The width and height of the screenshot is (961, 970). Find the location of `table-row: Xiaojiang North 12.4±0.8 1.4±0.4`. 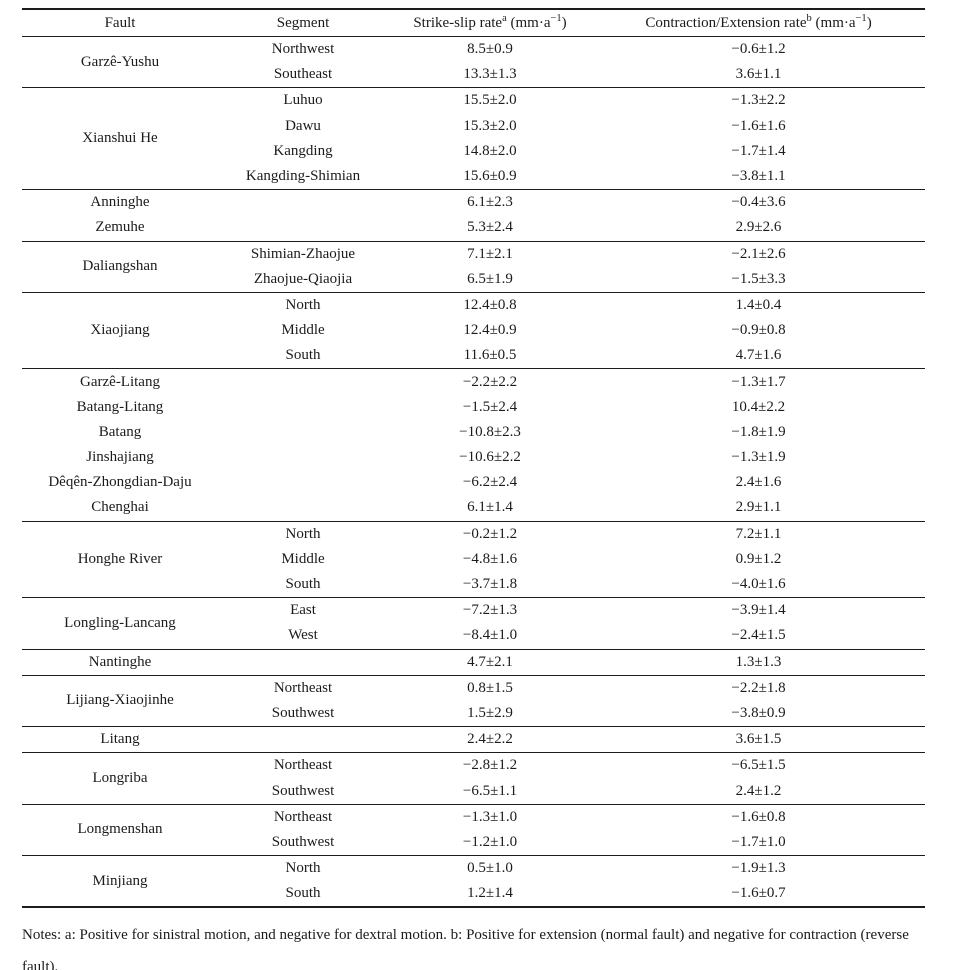

table-row: Xiaojiang North 12.4±0.8 1.4±0.4 is located at coordinates (473, 330).